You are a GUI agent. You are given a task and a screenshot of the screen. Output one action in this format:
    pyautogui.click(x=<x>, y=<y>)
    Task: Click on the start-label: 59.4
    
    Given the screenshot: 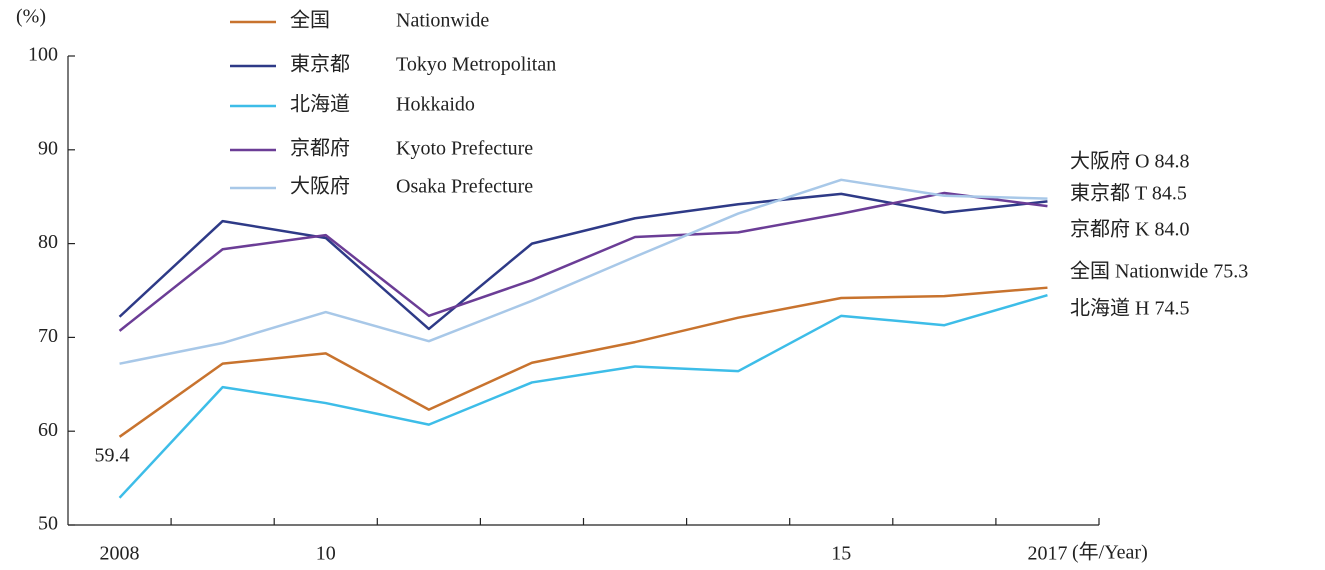 What is the action you would take?
    pyautogui.click(x=112, y=455)
    